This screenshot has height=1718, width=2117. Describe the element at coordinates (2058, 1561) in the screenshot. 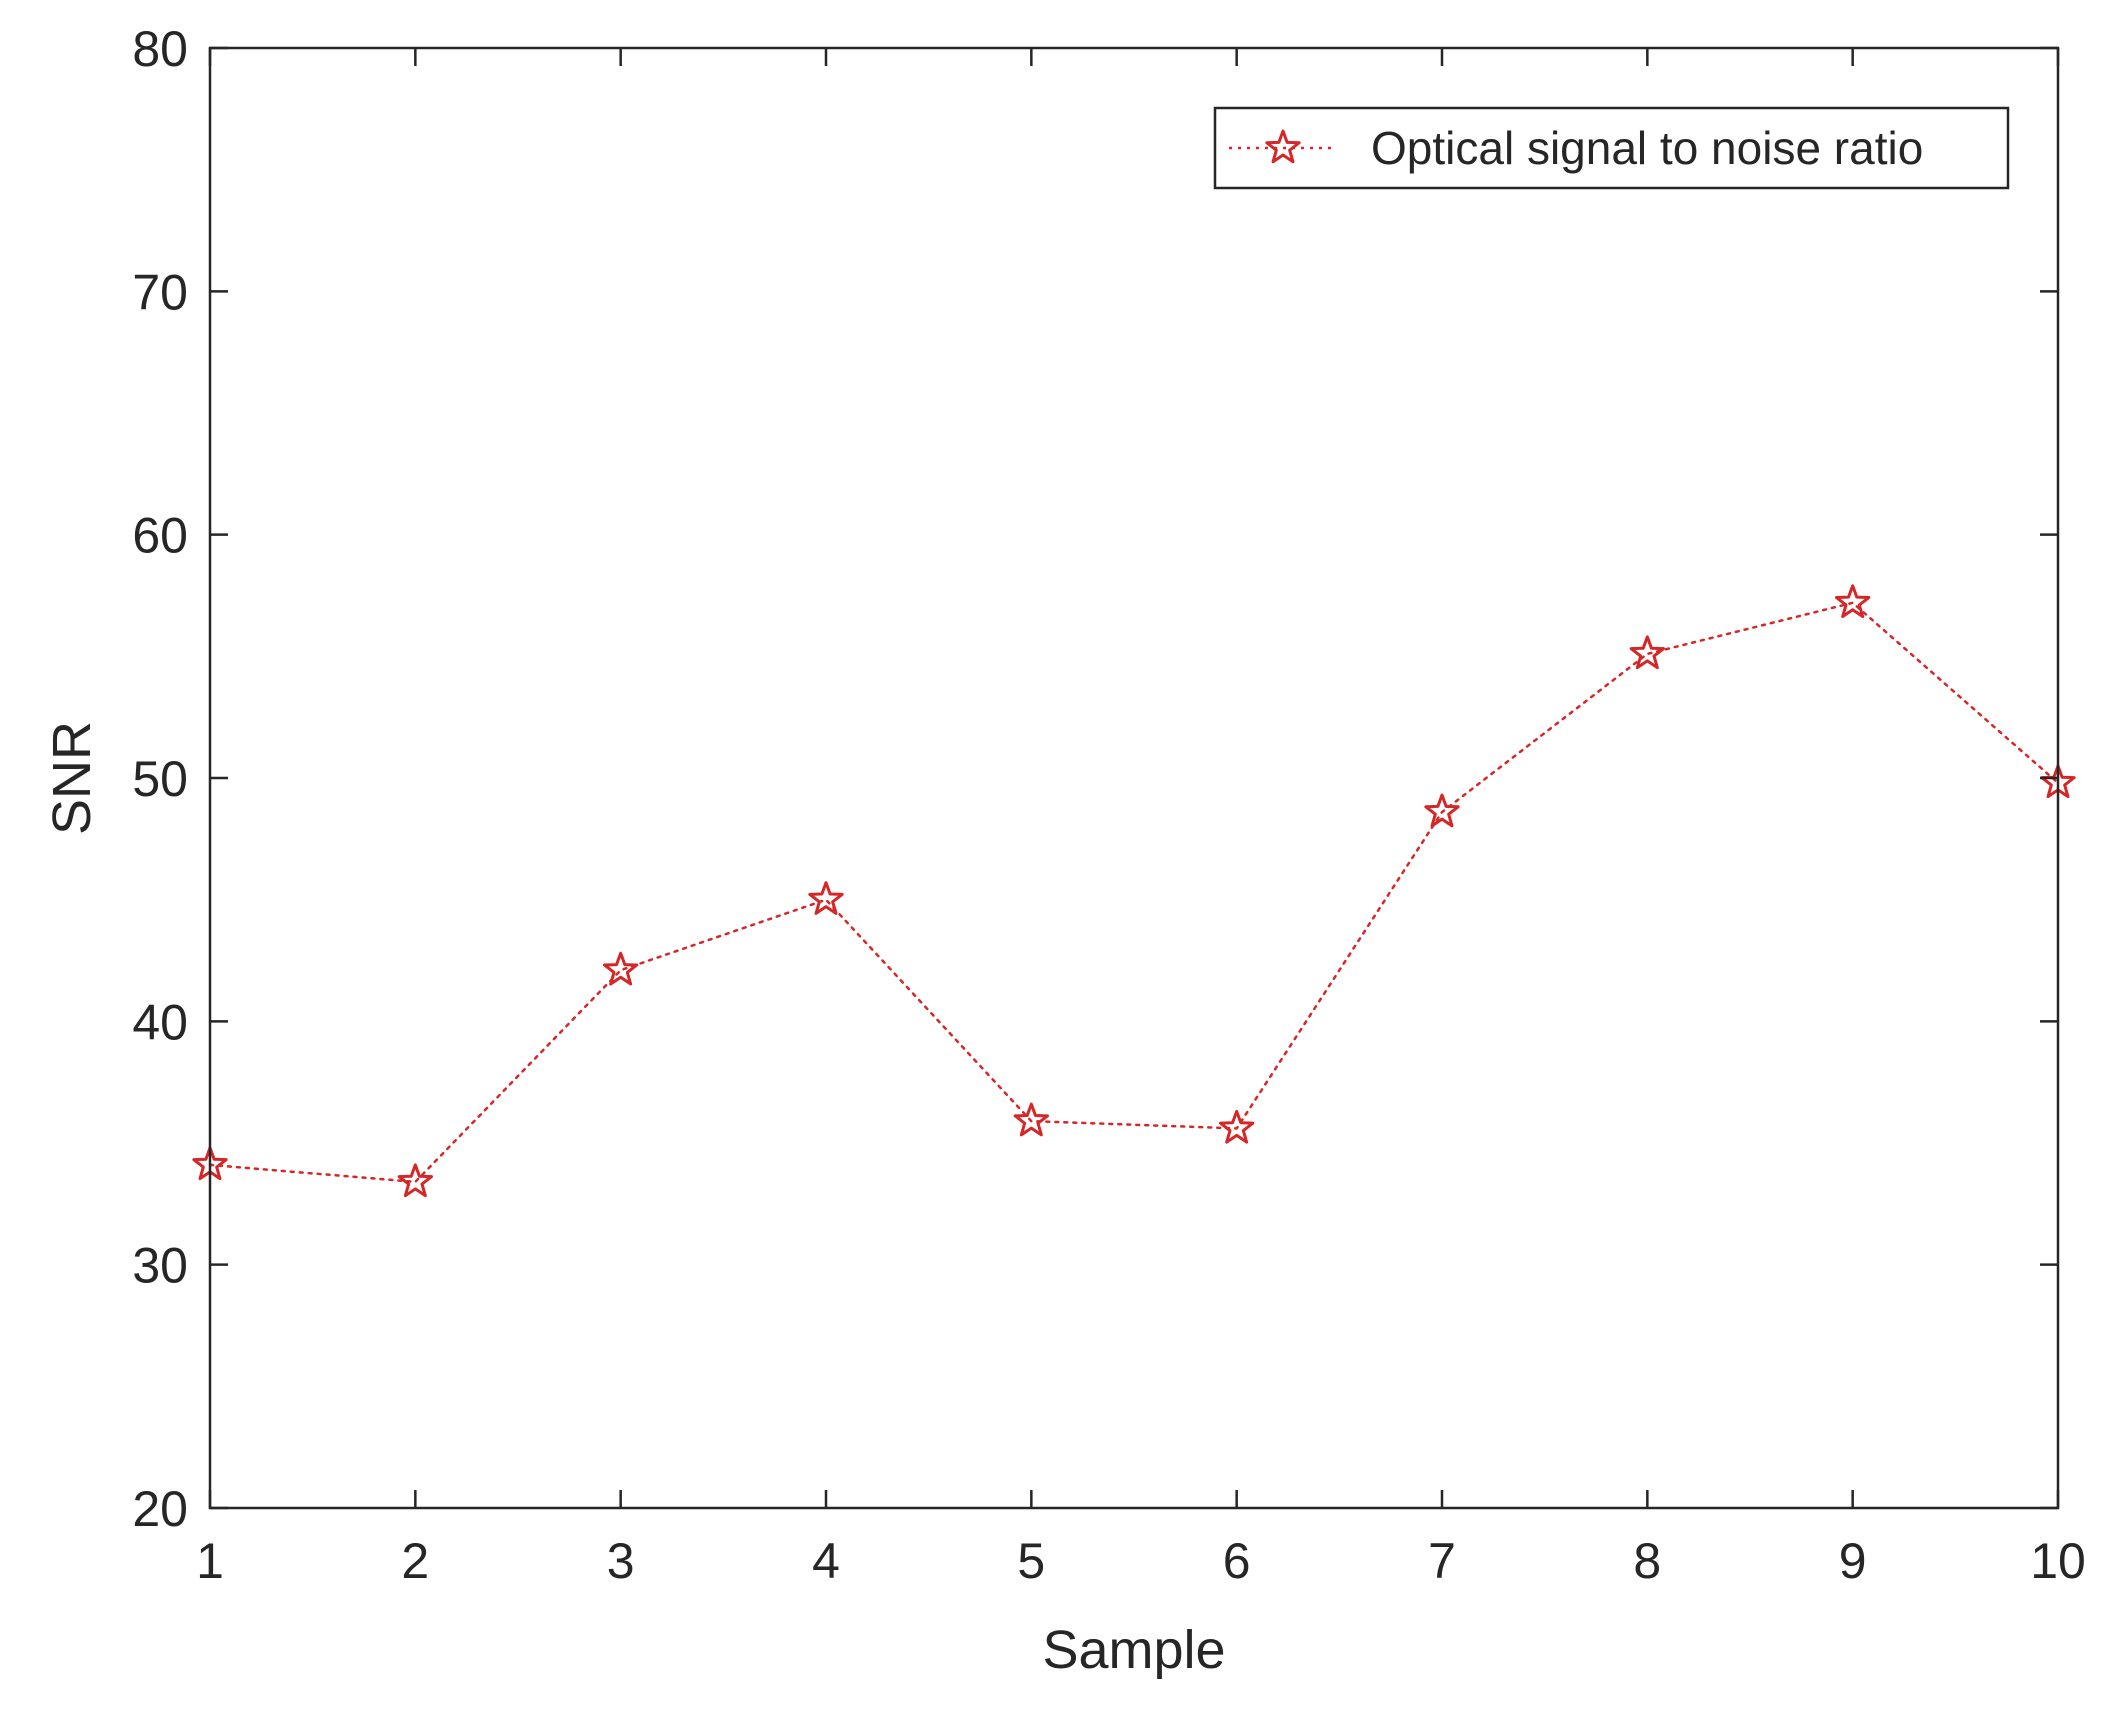

I see `x-tick-label: 10` at that location.